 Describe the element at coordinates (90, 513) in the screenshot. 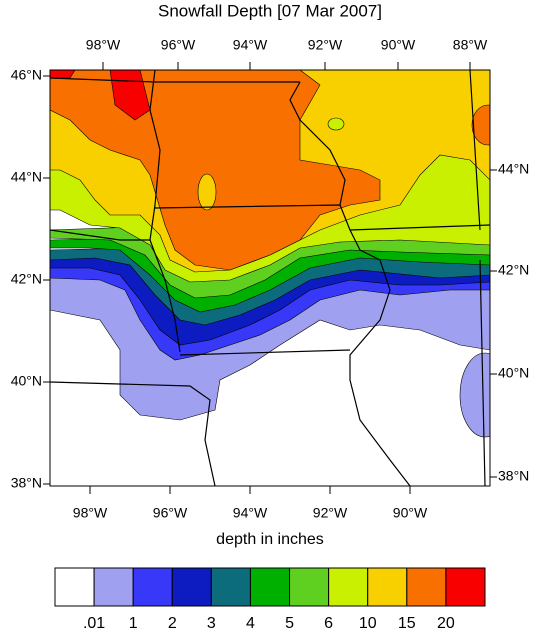

I see `bottom-lon-label: 98°W` at that location.